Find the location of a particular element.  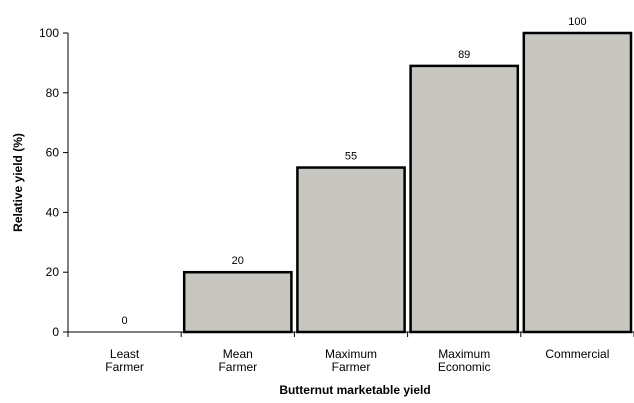

category-label: Mean Farmer is located at coordinates (237, 360).